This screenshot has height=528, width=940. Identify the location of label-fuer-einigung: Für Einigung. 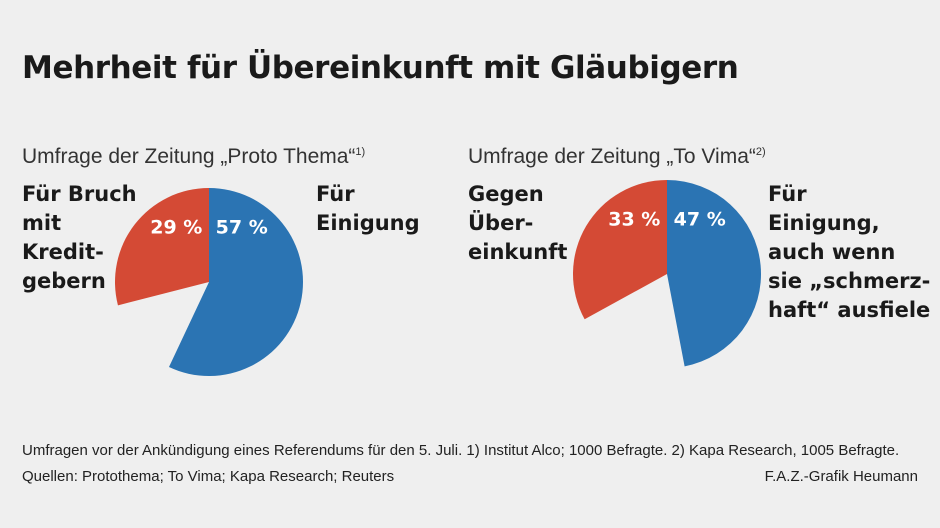
(368, 208).